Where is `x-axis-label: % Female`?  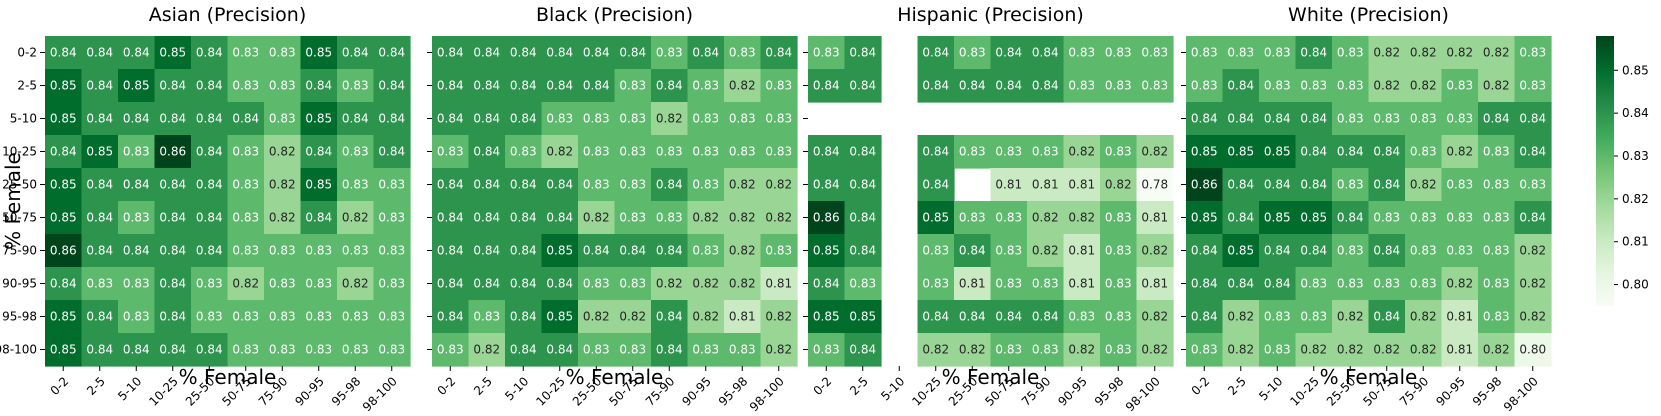 x-axis-label: % Female is located at coordinates (991, 377).